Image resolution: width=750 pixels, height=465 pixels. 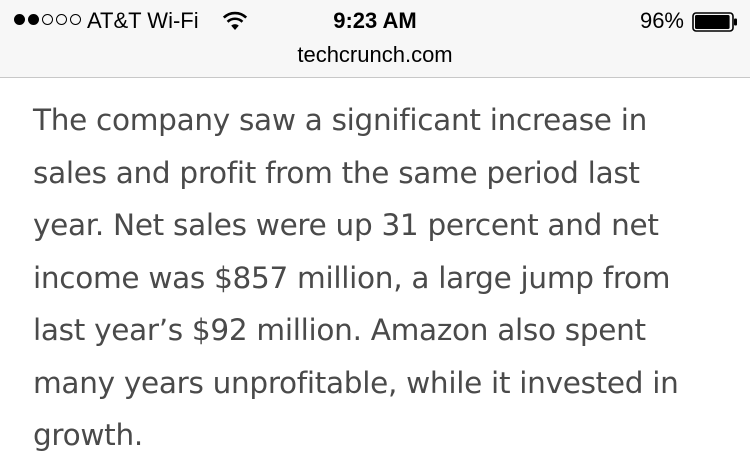 I want to click on wifi-icon, so click(x=235, y=20).